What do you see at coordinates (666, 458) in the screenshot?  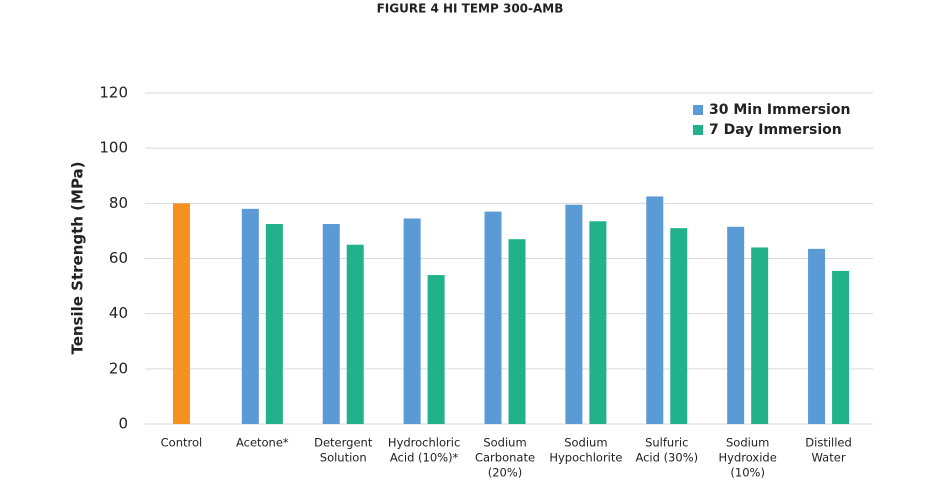 I see `x-tick-label: Acid (30%)` at bounding box center [666, 458].